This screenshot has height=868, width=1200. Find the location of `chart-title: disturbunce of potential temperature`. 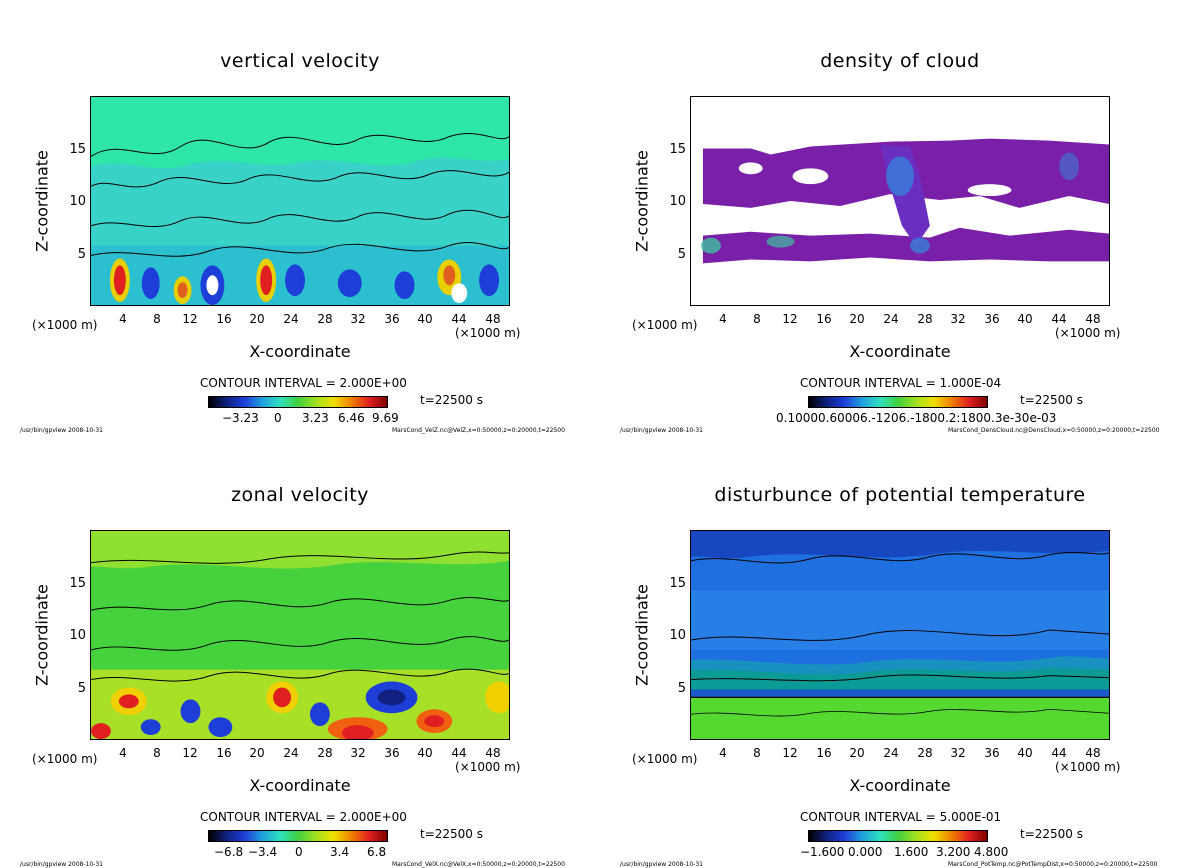

chart-title: disturbunce of potential temperature is located at coordinates (900, 495).